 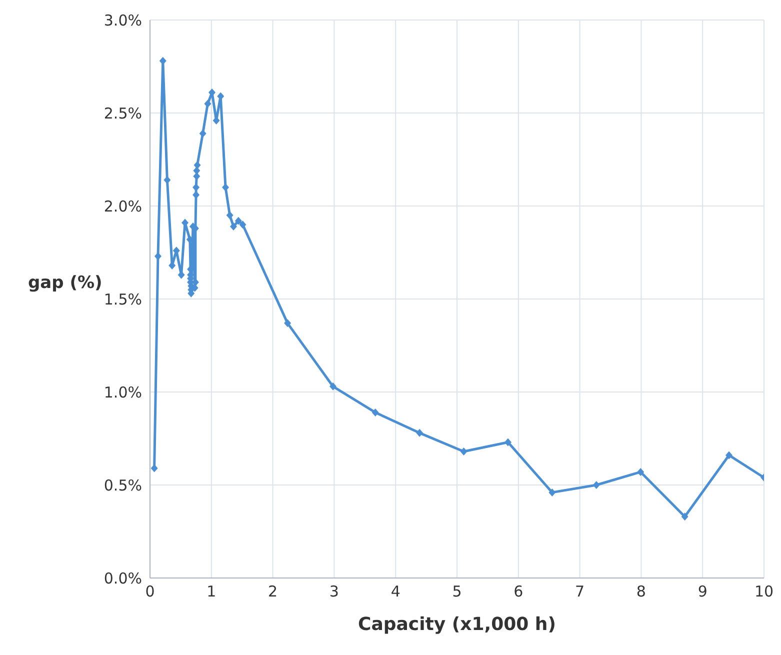 What do you see at coordinates (123, 113) in the screenshot?
I see `y-tick-label: 2.5%` at bounding box center [123, 113].